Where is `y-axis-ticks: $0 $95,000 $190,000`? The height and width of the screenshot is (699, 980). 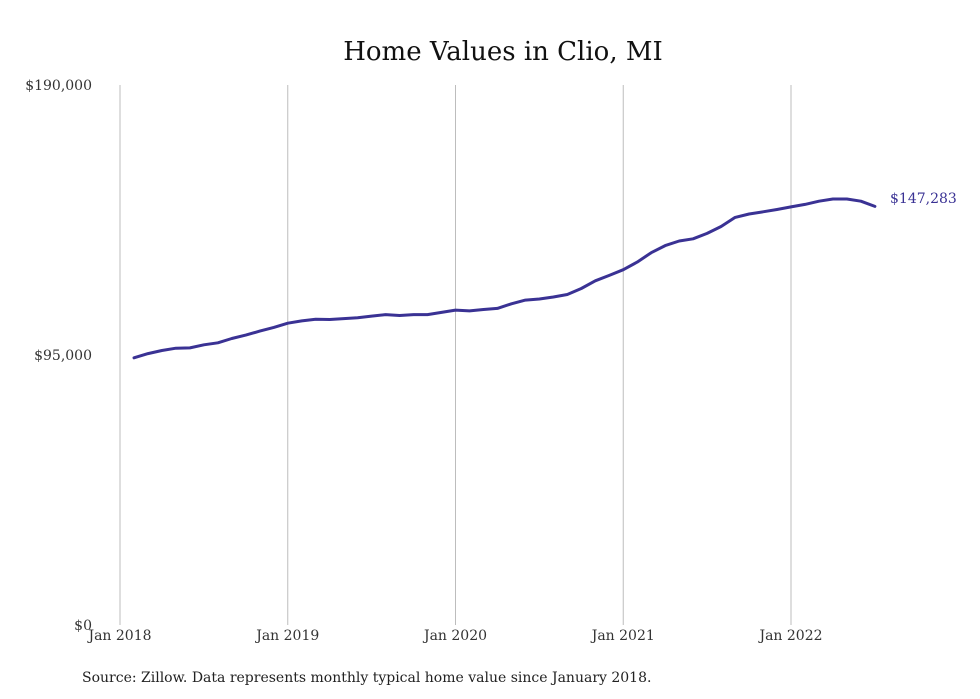
y-axis-ticks: $0 $95,000 $190,000 is located at coordinates (58, 356).